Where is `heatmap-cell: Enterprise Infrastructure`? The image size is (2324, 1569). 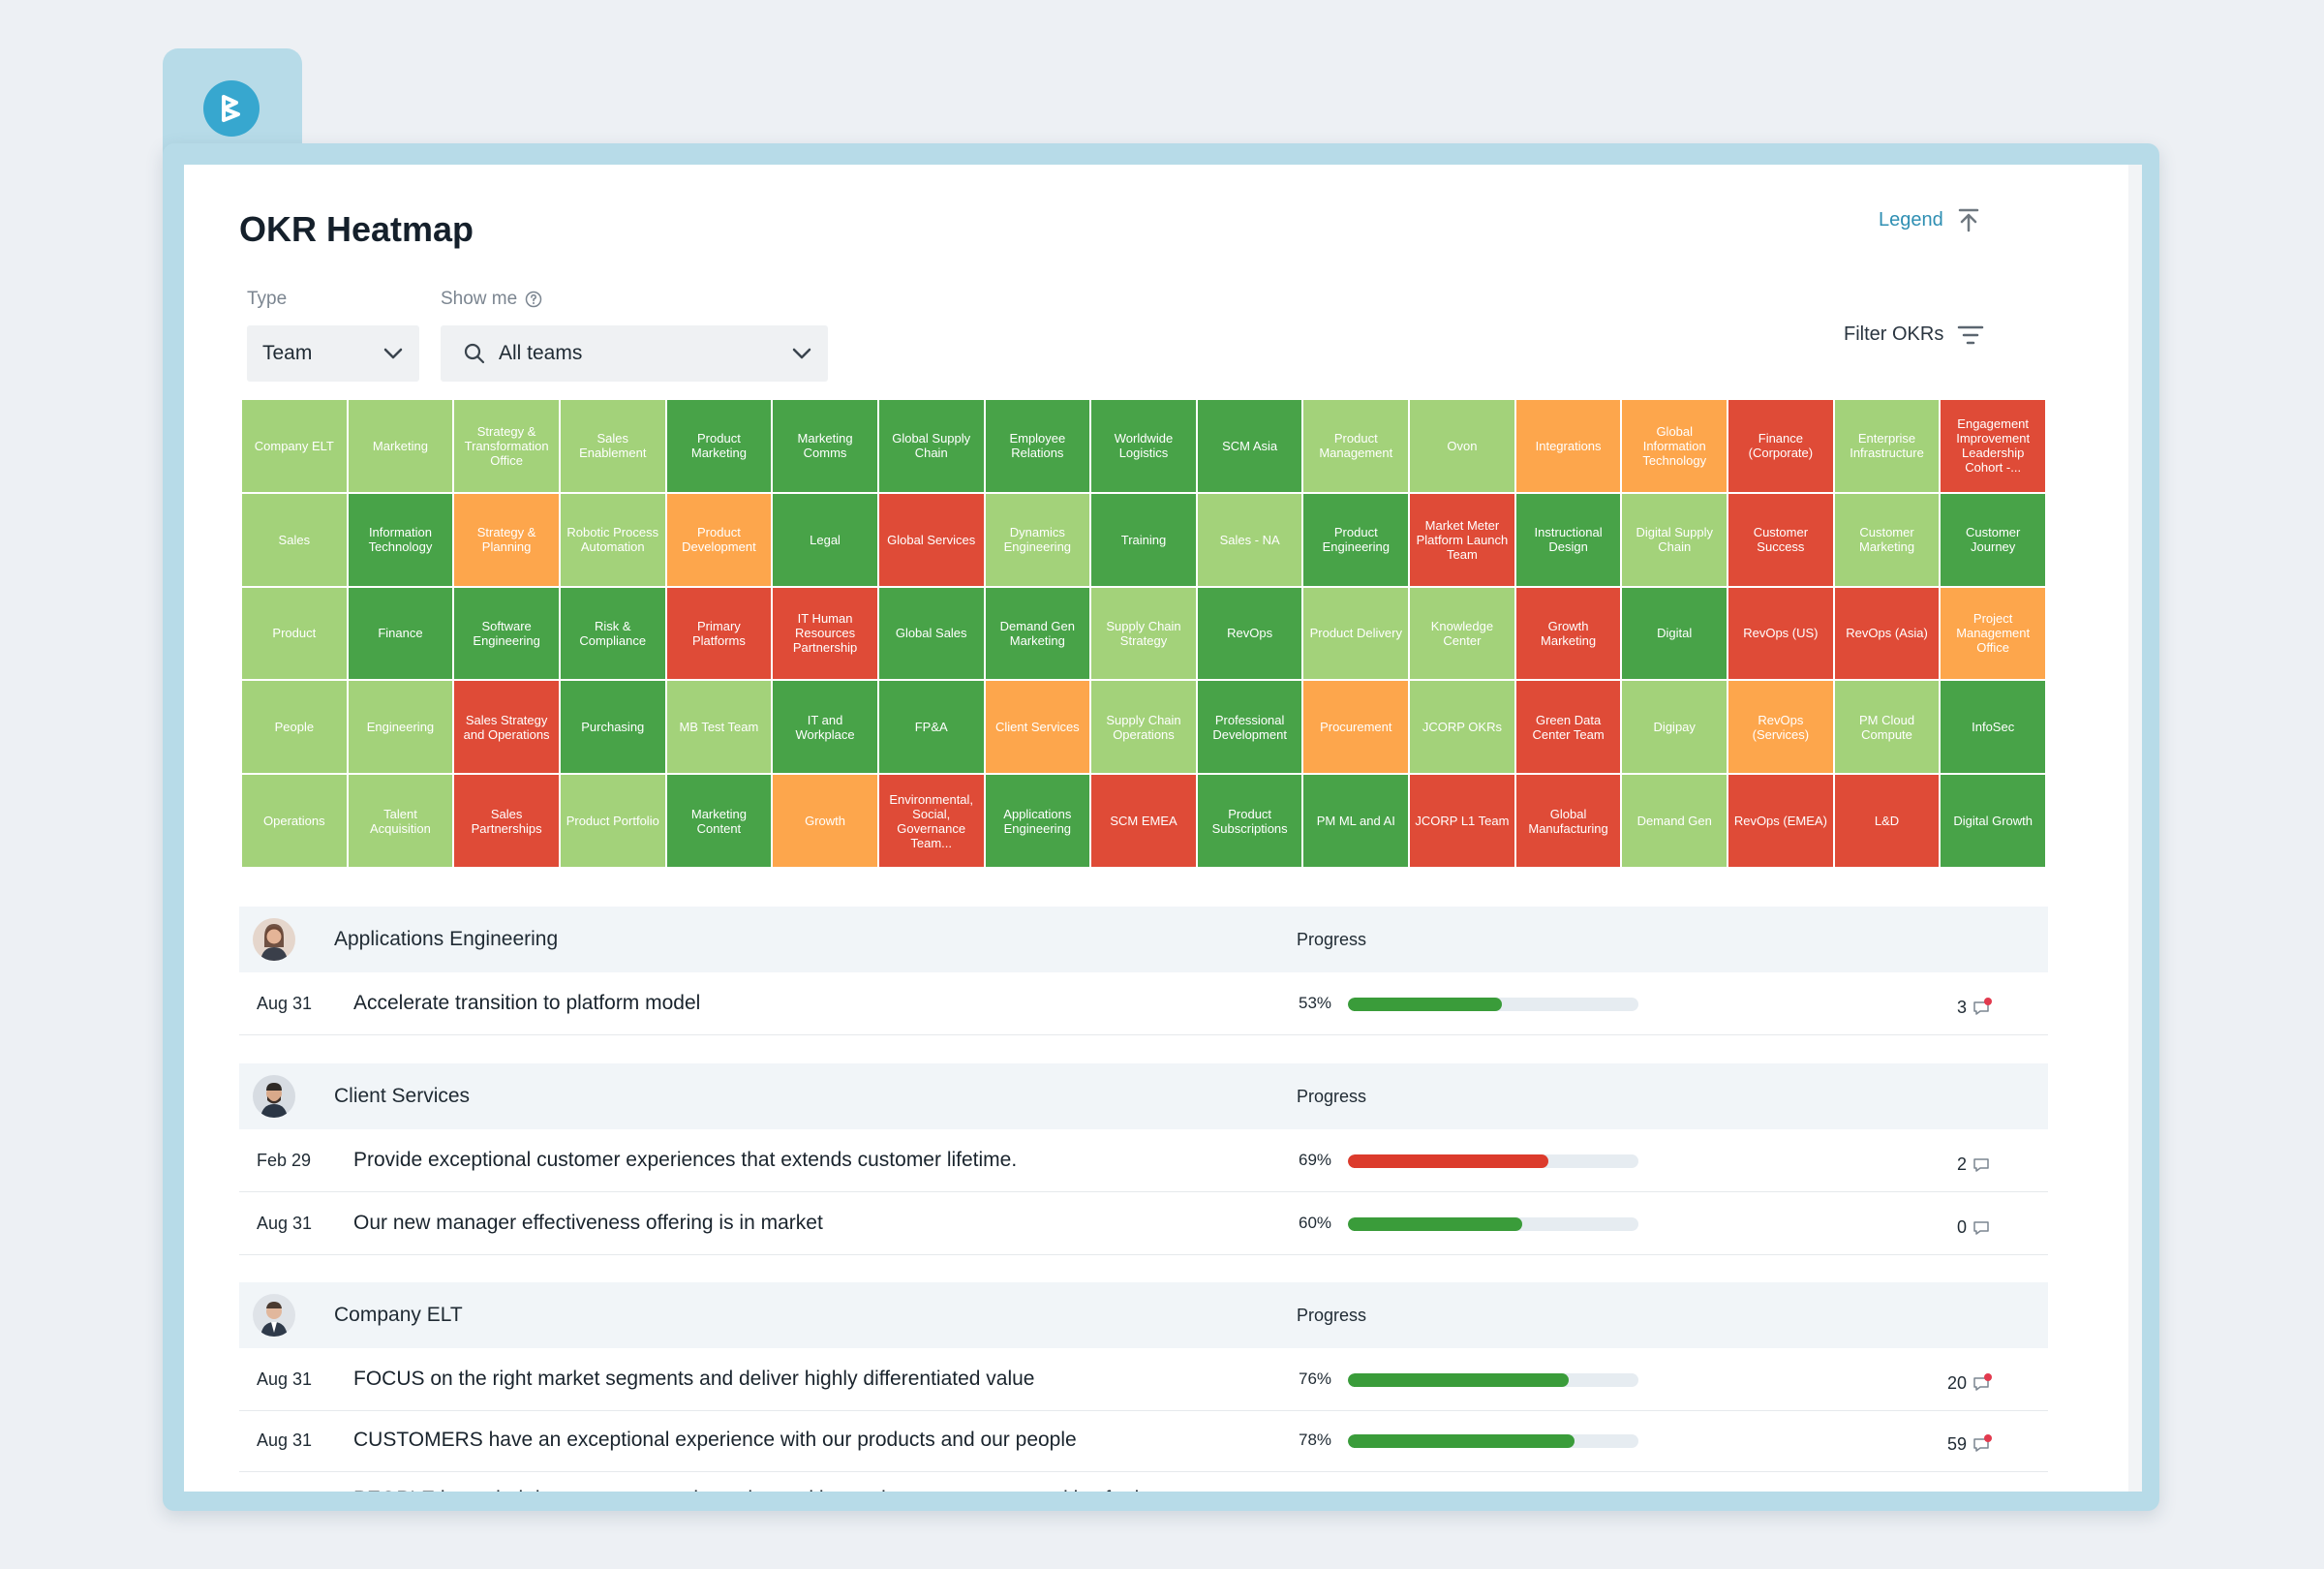
heatmap-cell: Enterprise Infrastructure is located at coordinates (1887, 446).